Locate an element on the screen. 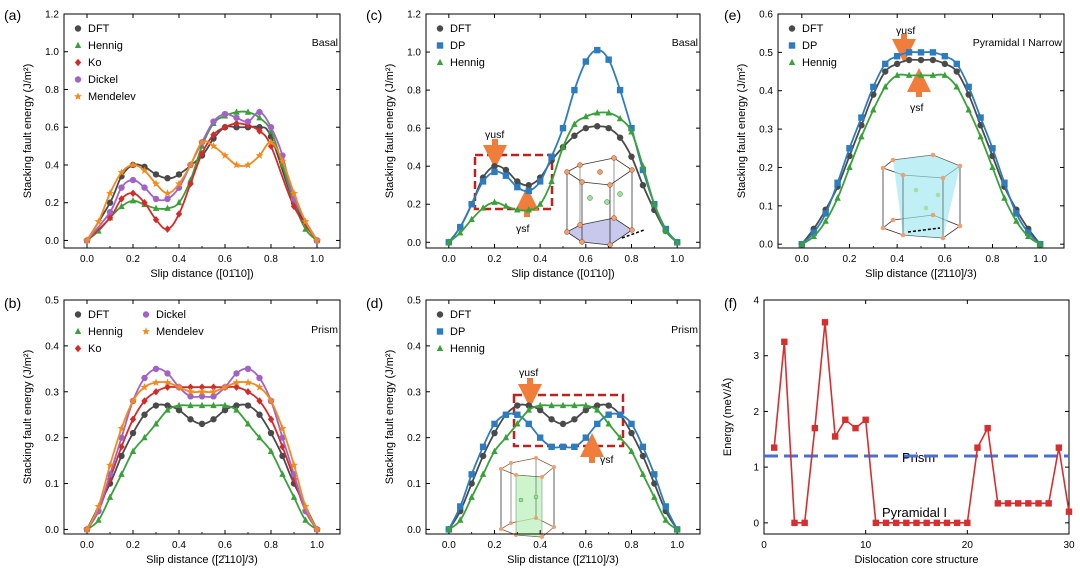  legend-marker-ko is located at coordinates (78, 348).